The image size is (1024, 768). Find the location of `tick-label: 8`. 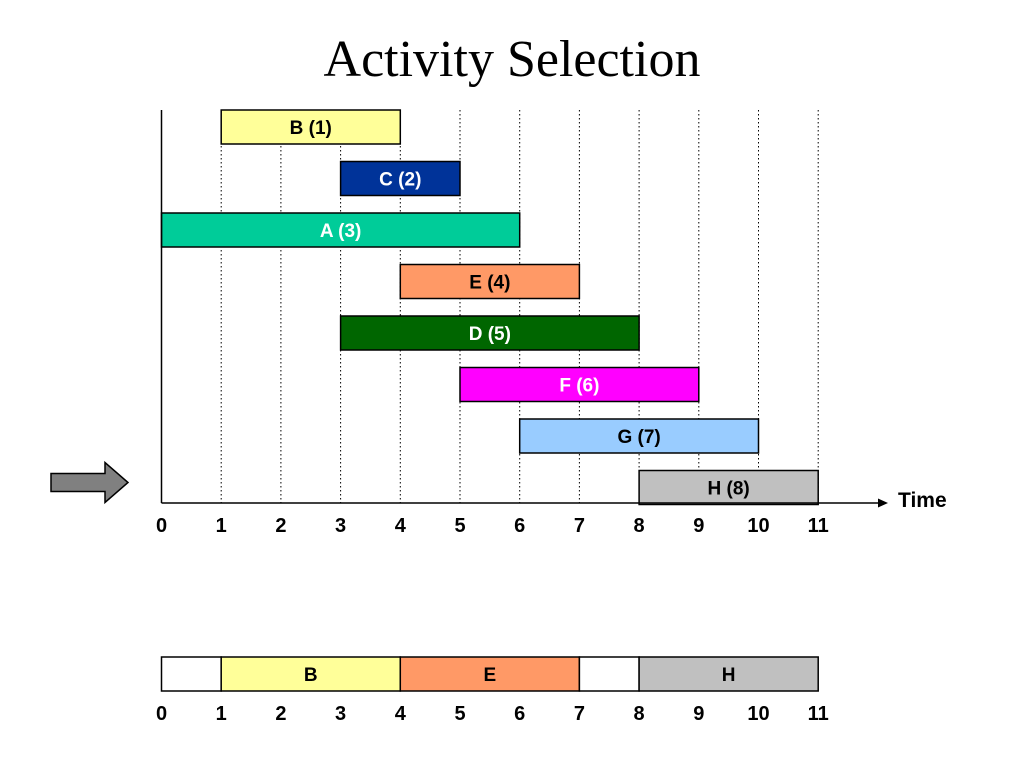

tick-label: 8 is located at coordinates (639, 526).